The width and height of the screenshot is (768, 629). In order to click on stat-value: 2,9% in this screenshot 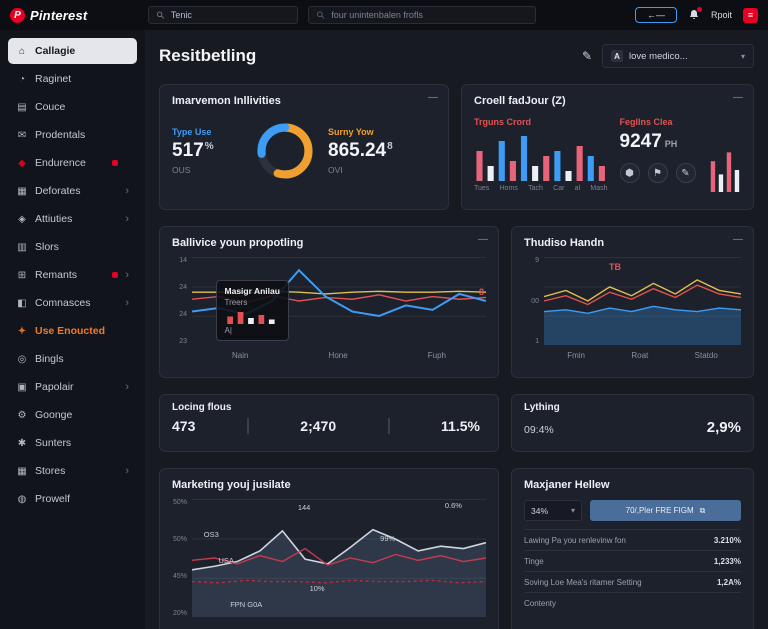, I will do `click(723, 427)`.